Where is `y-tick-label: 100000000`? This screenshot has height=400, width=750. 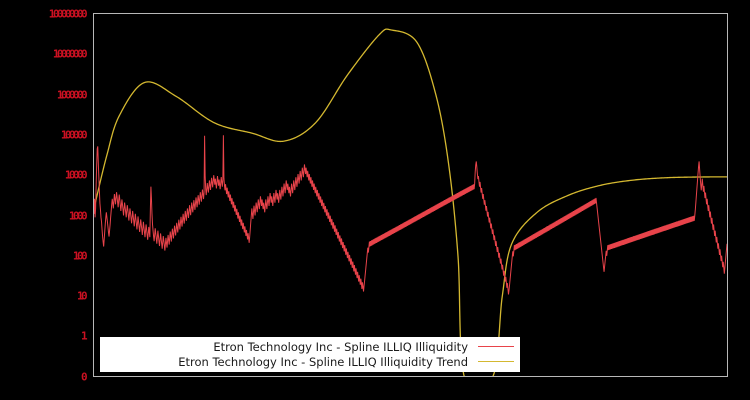
y-tick-label: 100000000 is located at coordinates (68, 14).